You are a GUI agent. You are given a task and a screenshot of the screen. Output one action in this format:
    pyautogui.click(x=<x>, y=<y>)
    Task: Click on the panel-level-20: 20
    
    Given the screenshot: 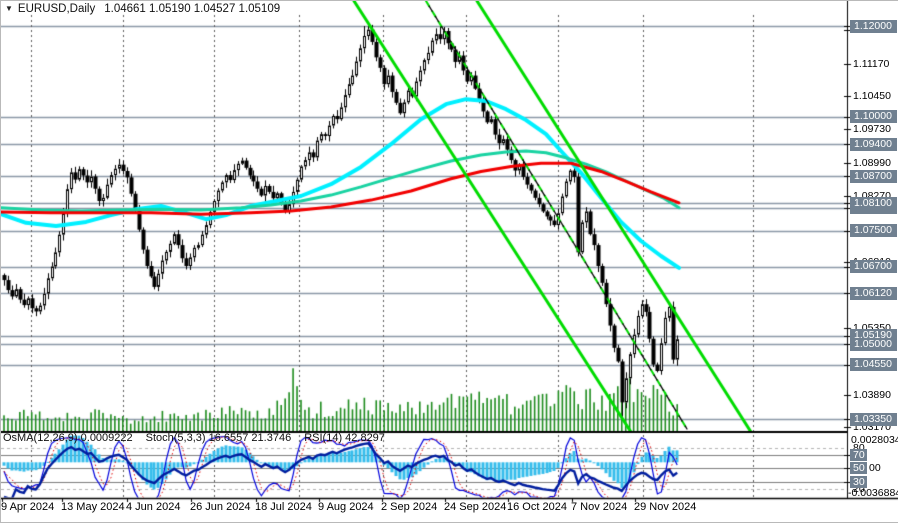 What is the action you would take?
    pyautogui.click(x=859, y=488)
    